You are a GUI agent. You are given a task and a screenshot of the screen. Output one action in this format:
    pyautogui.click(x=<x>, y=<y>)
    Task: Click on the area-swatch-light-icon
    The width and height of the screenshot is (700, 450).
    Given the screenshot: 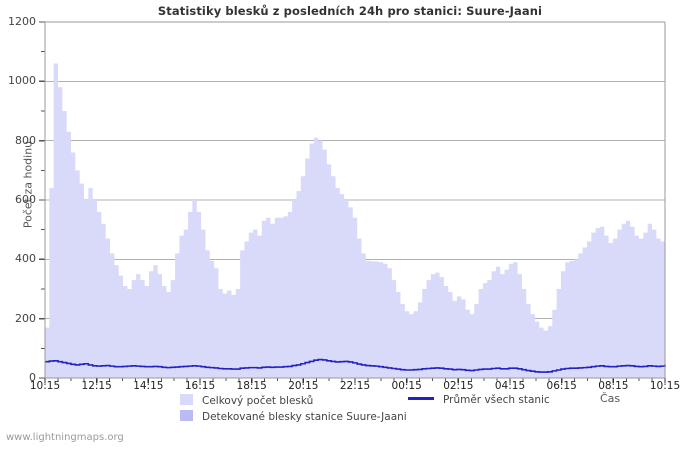 What is the action you would take?
    pyautogui.click(x=186, y=399)
    